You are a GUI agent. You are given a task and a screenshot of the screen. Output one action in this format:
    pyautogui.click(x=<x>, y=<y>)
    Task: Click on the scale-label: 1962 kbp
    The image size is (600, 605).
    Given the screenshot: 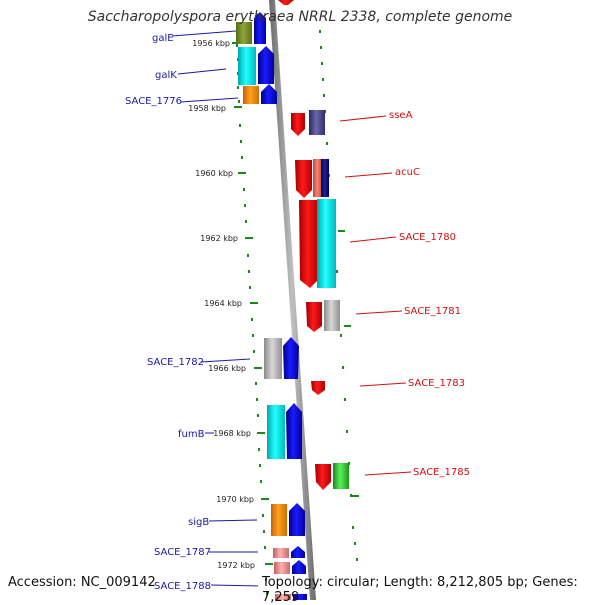 What is the action you would take?
    pyautogui.click(x=219, y=238)
    